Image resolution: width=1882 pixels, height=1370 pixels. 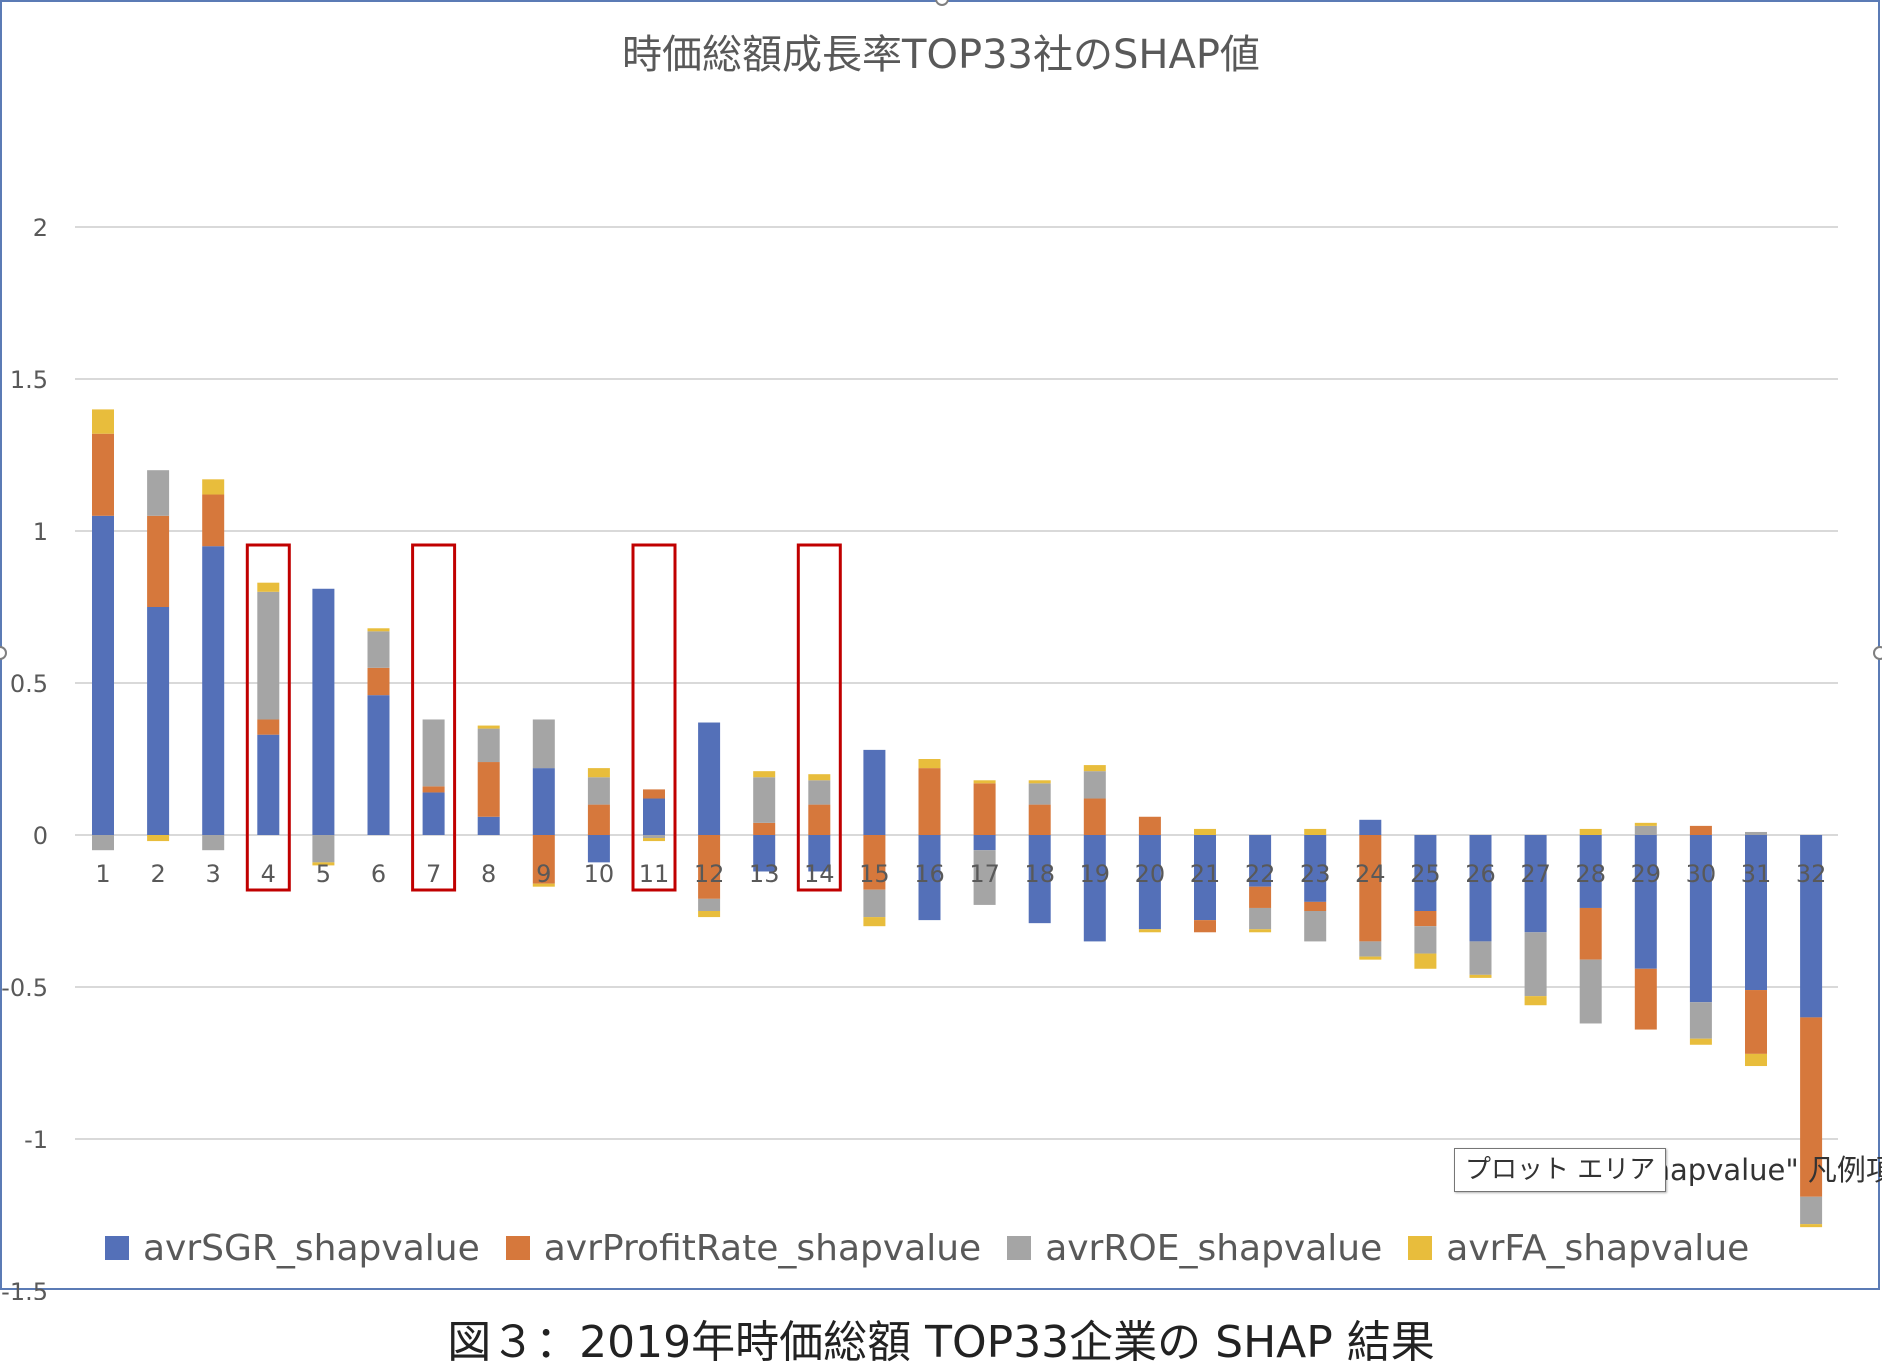 I want to click on selection-handle-right, so click(x=1877, y=653).